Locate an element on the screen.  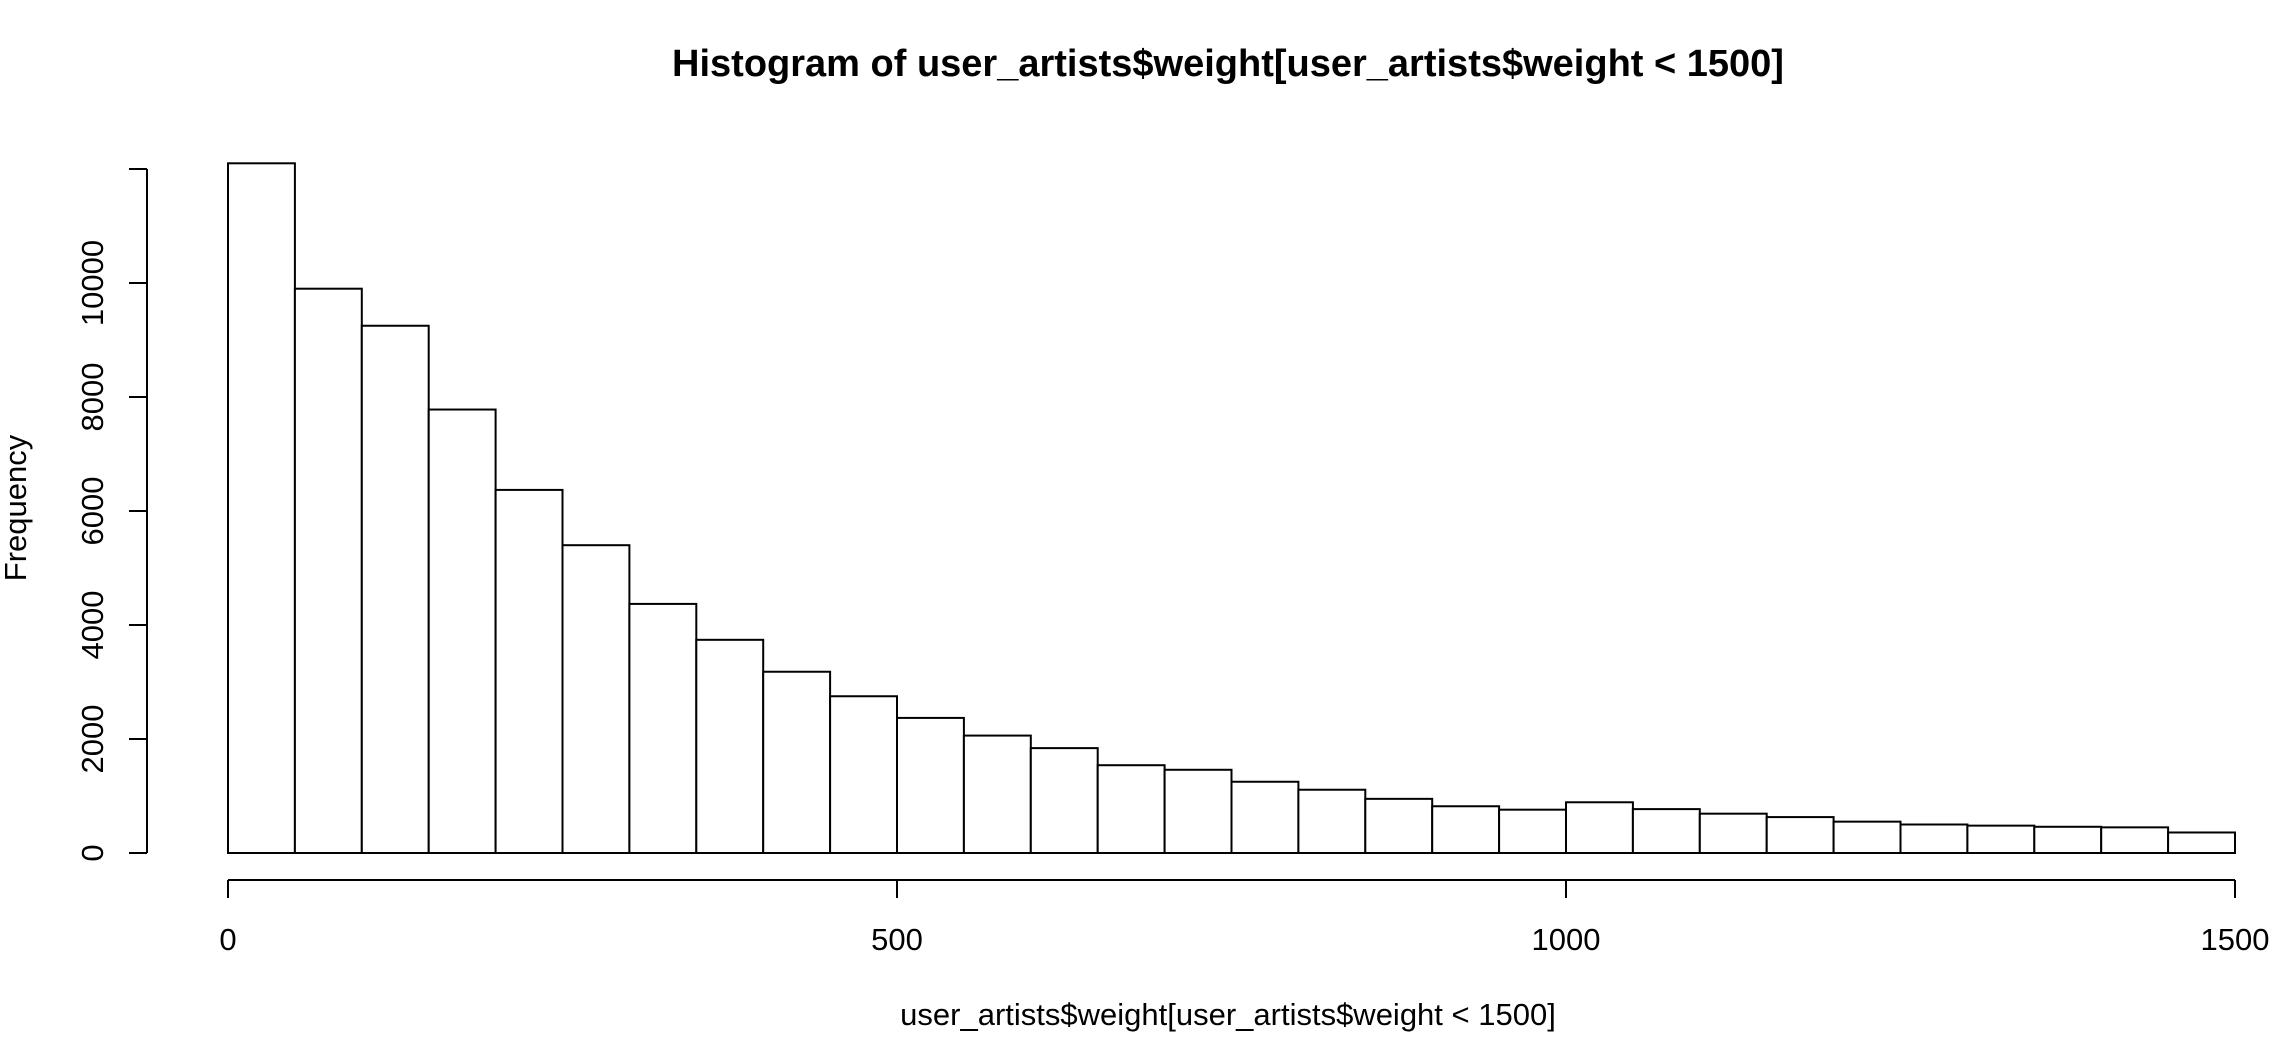
y-tick-label-4: 8000 is located at coordinates (92, 397).